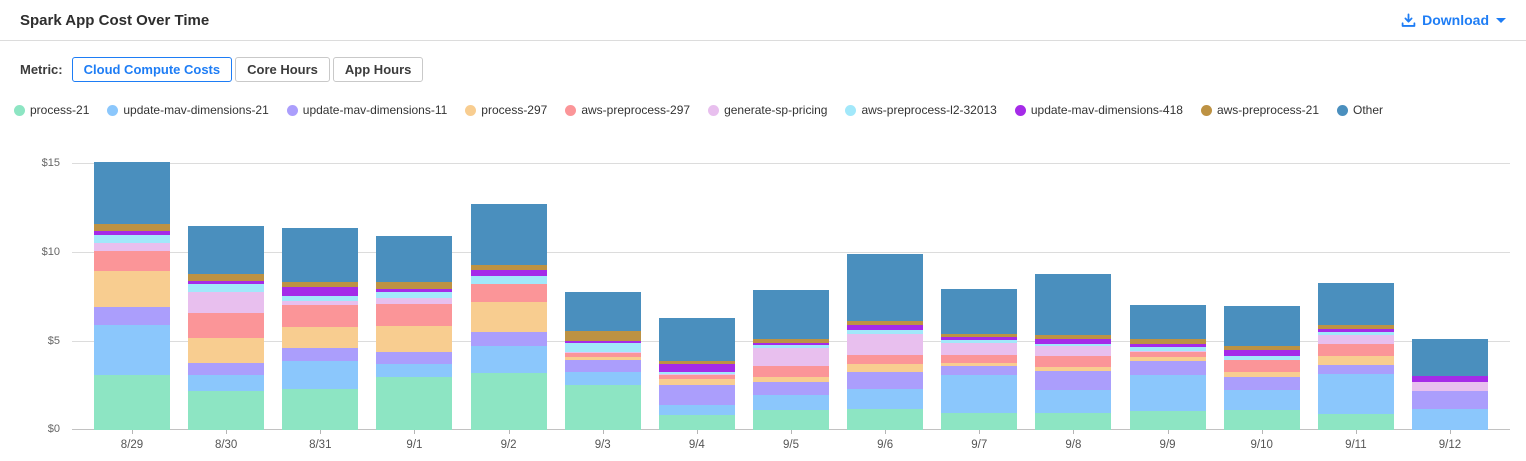  Describe the element at coordinates (282, 69) in the screenshot. I see `metric-tab-core-hours: Core Hours` at that location.